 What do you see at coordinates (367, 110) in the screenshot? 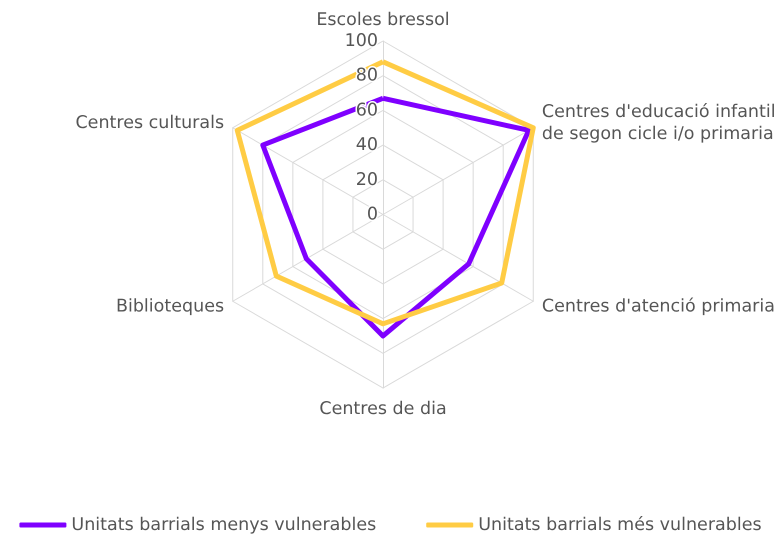
I see `y-tick-label: 60` at bounding box center [367, 110].